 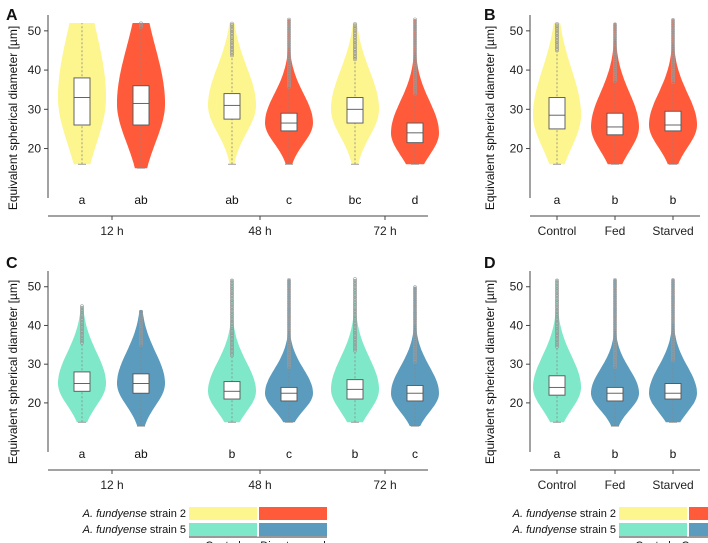 I want to click on panel-letter: C, so click(x=12, y=263).